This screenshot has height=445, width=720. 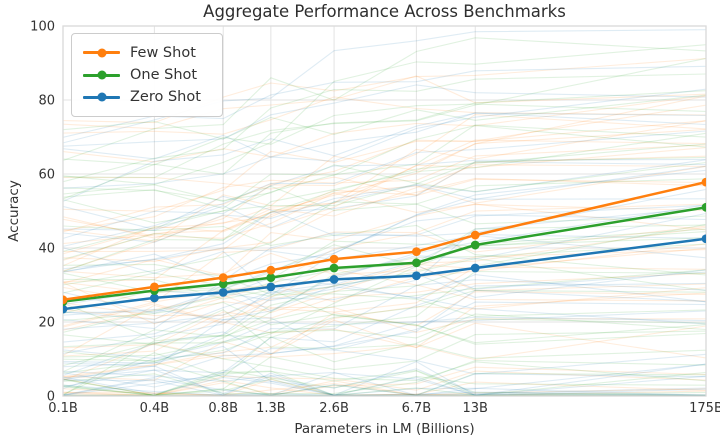 I want to click on y-axis-label: Accuracy, so click(x=14, y=211).